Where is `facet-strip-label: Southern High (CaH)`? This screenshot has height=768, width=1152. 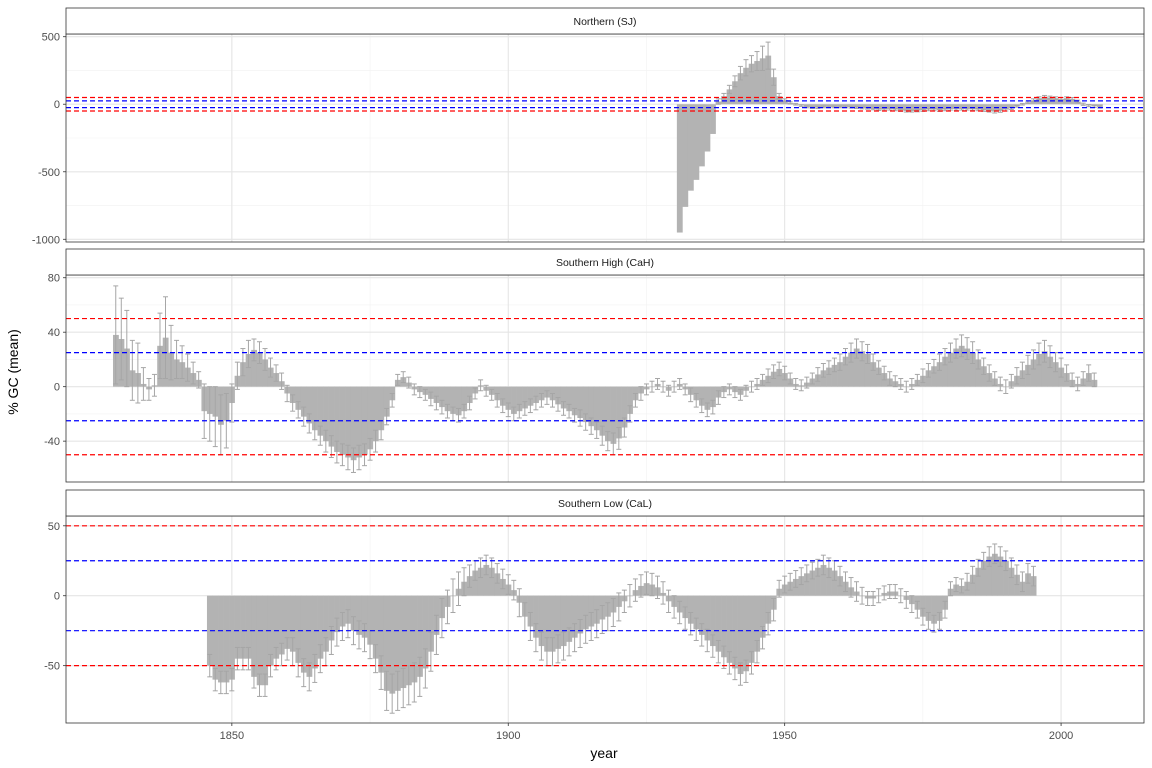
facet-strip-label: Southern High (CaH) is located at coordinates (605, 263).